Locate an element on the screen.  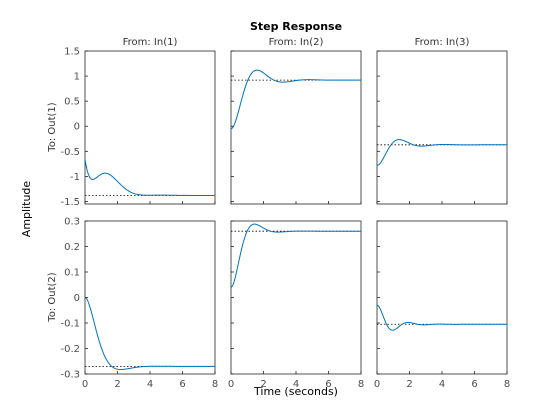
panel-r1-c1: 1.5 1 0.5 0 -0.5 -1 -1.5 is located at coordinates (138, 127).